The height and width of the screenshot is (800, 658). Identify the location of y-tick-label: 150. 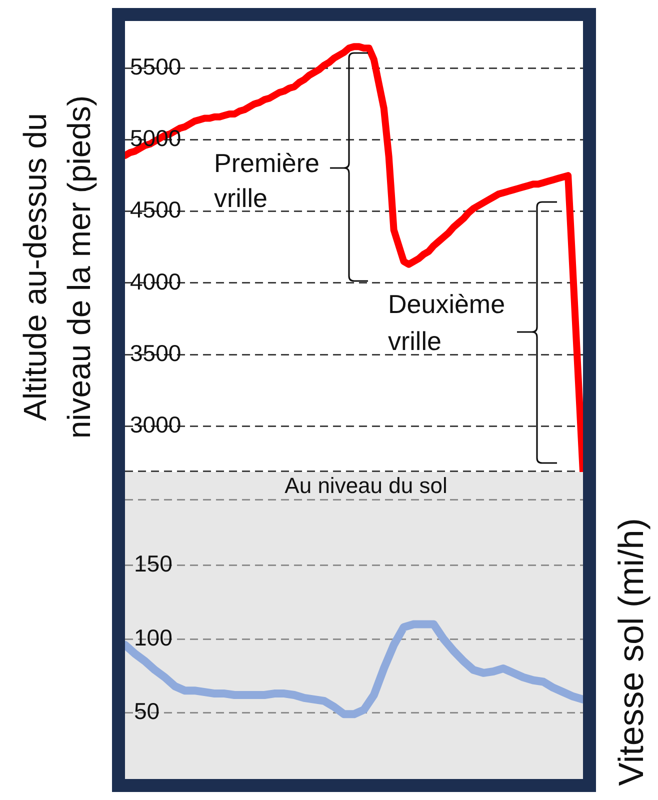
(153, 563).